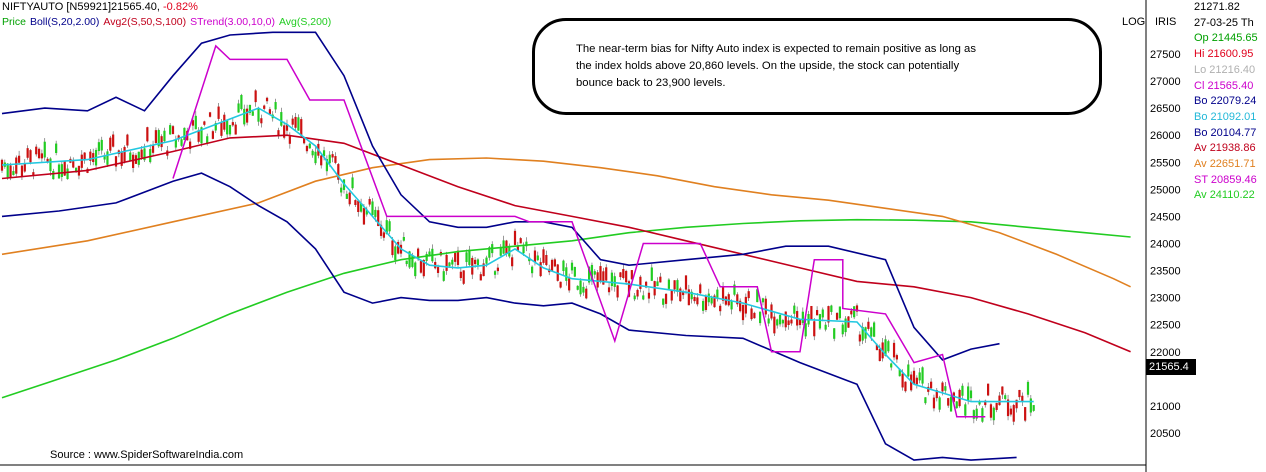 The height and width of the screenshot is (472, 1266). I want to click on y-tick-label: 25500, so click(1165, 163).